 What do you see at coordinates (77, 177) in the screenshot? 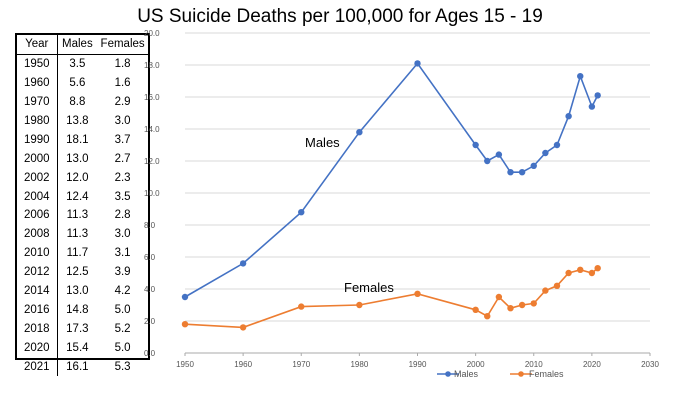
I see `males-cell: 12.0` at bounding box center [77, 177].